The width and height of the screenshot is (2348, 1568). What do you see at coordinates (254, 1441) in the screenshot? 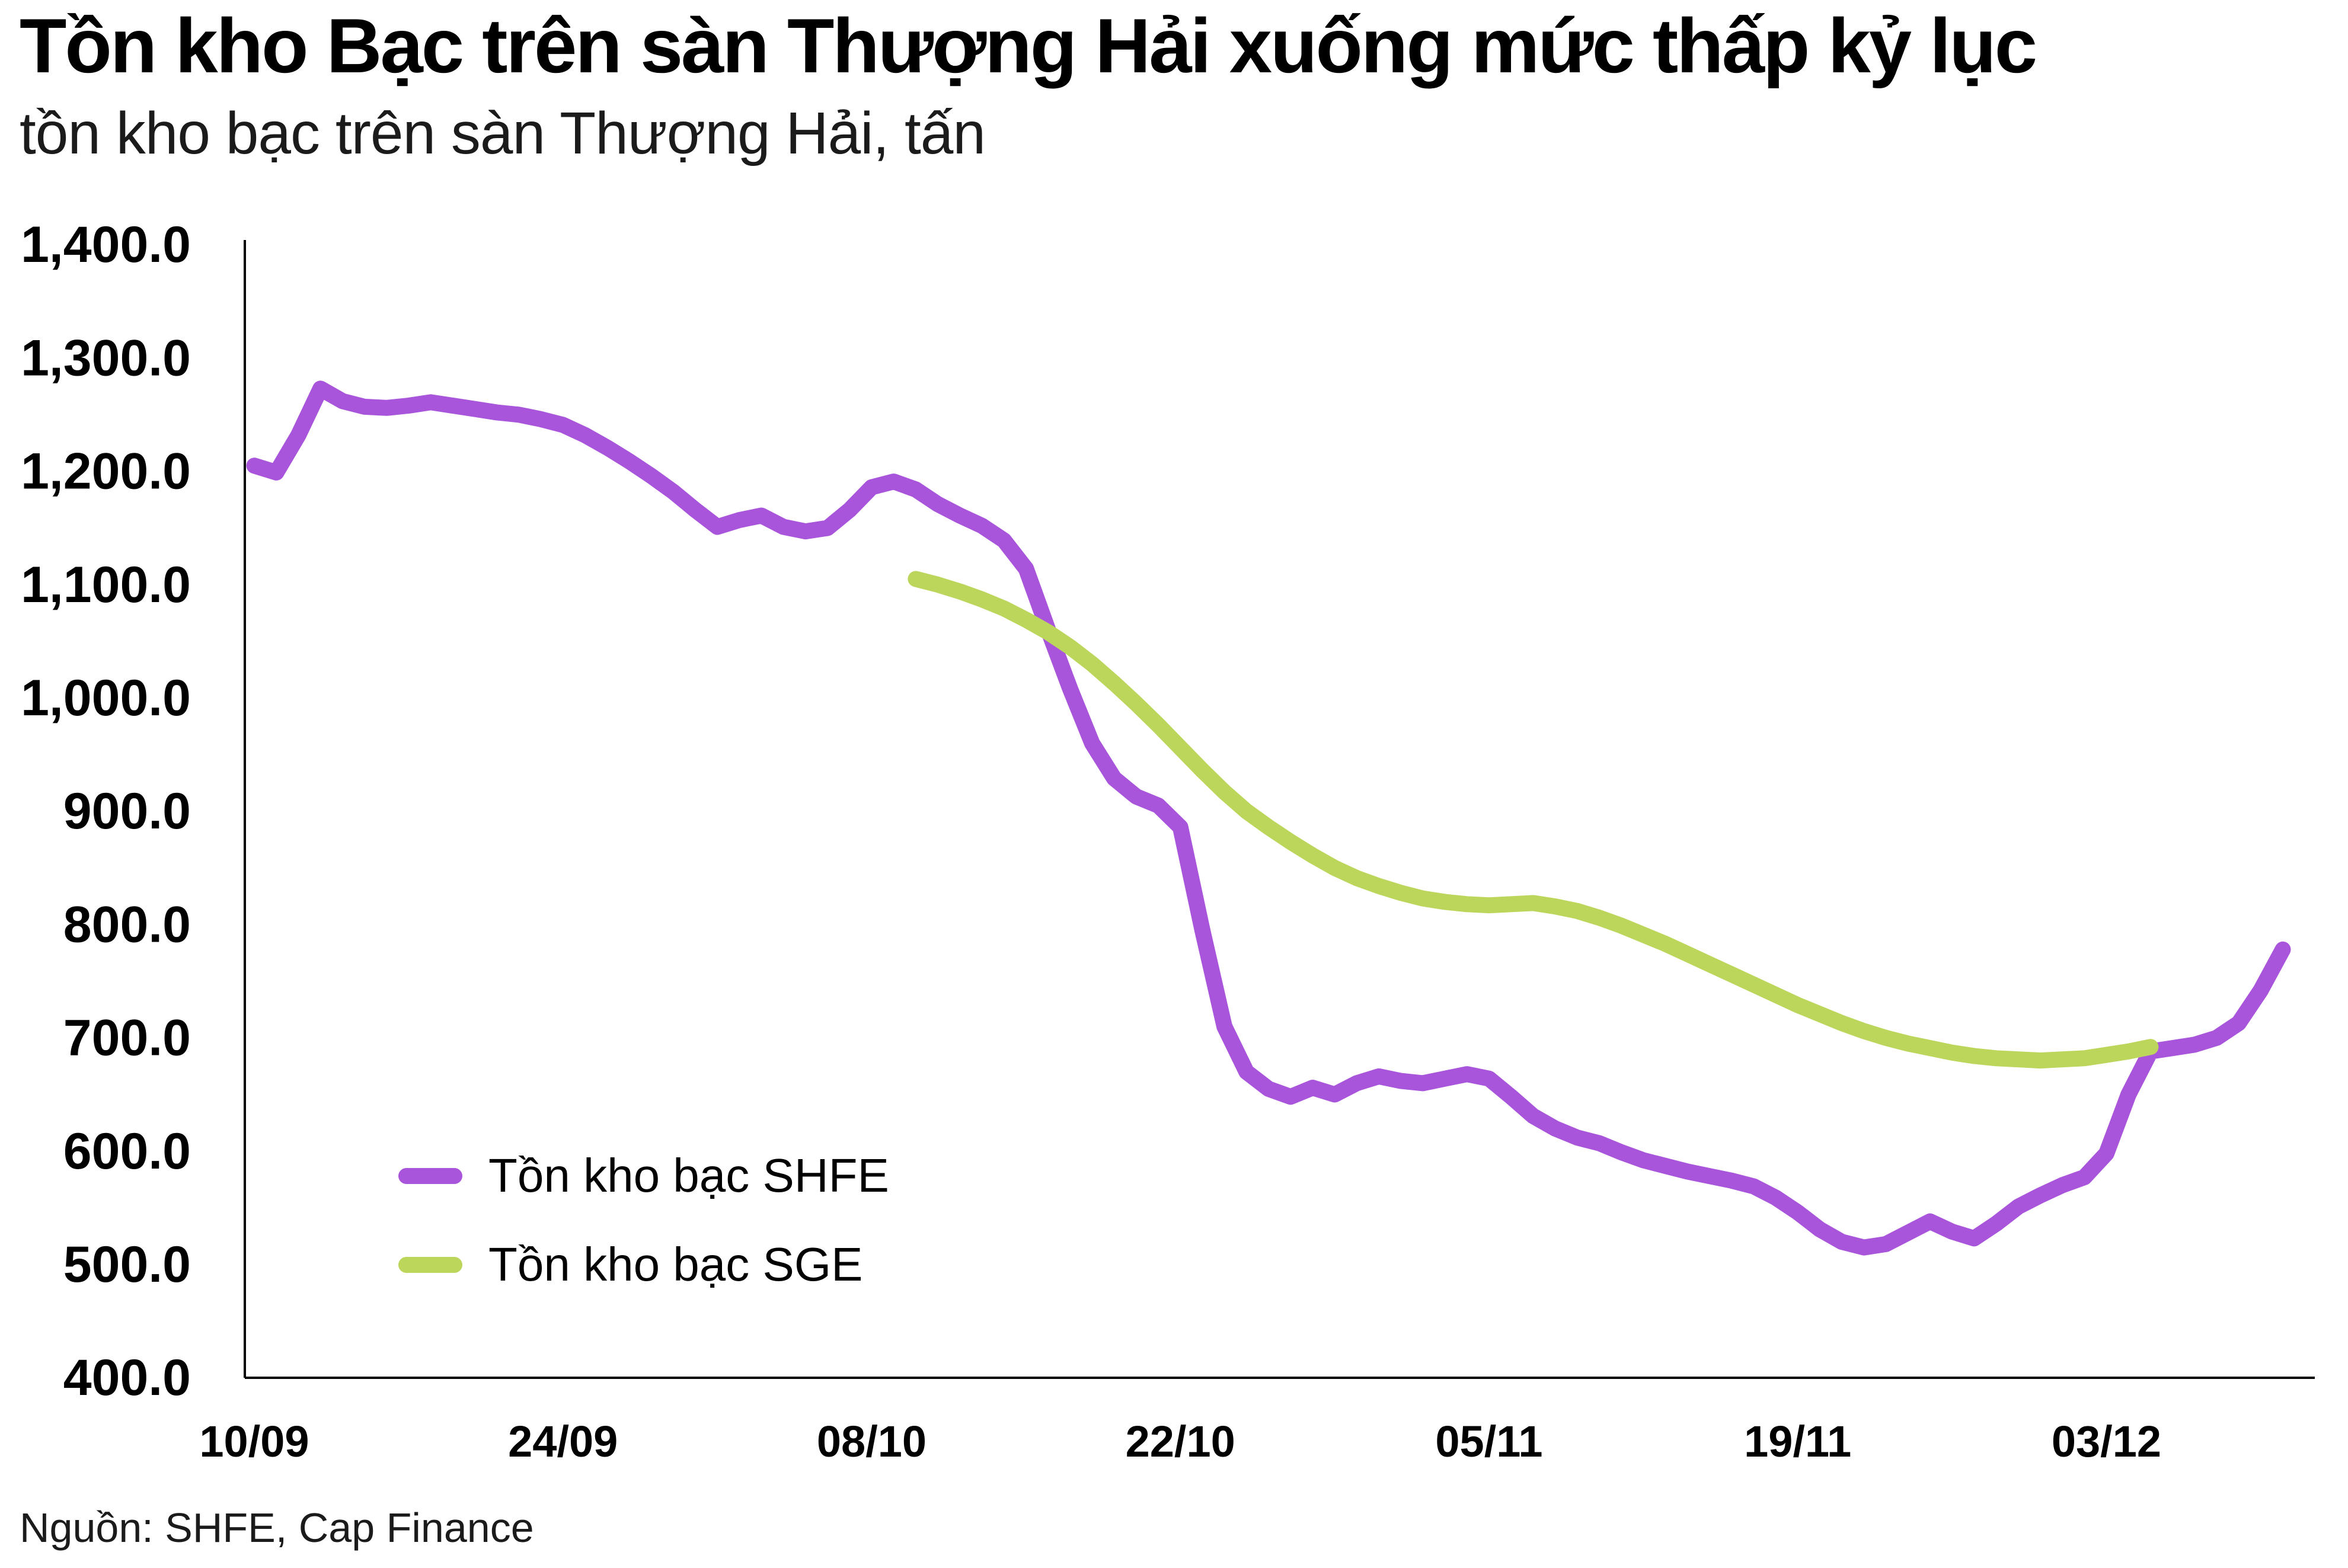
I see `x-tick-label: 10/09` at bounding box center [254, 1441].